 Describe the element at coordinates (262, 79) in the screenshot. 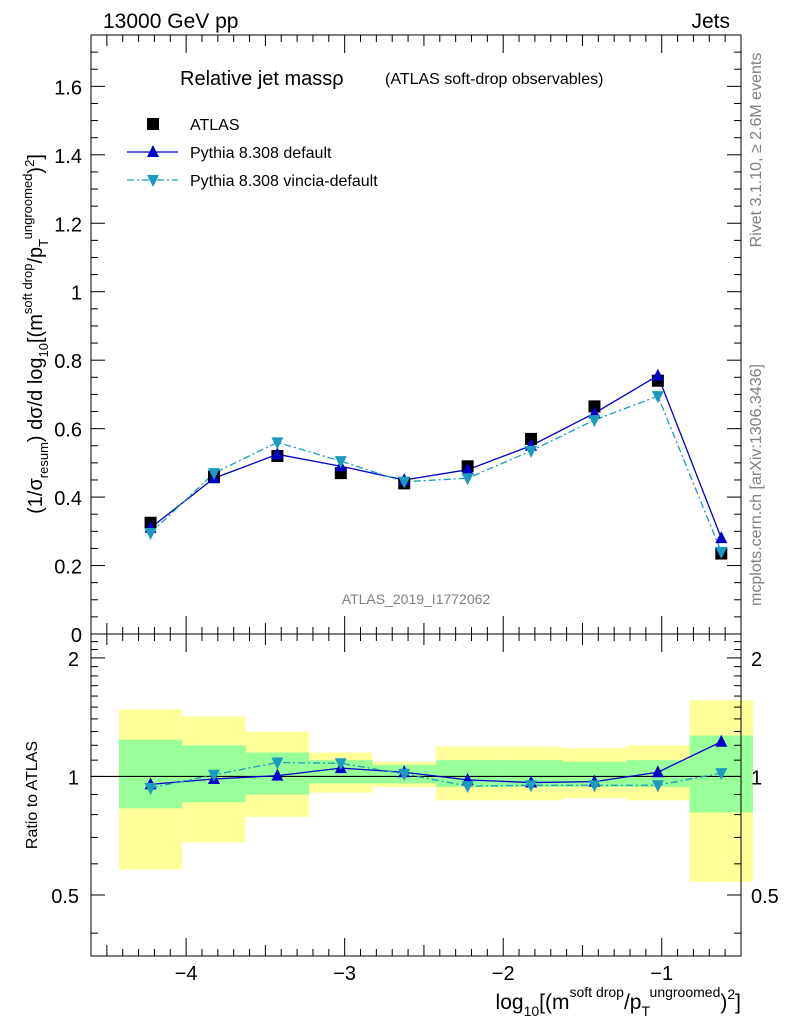

I see `plot-title-main: Relative jet massρ` at that location.